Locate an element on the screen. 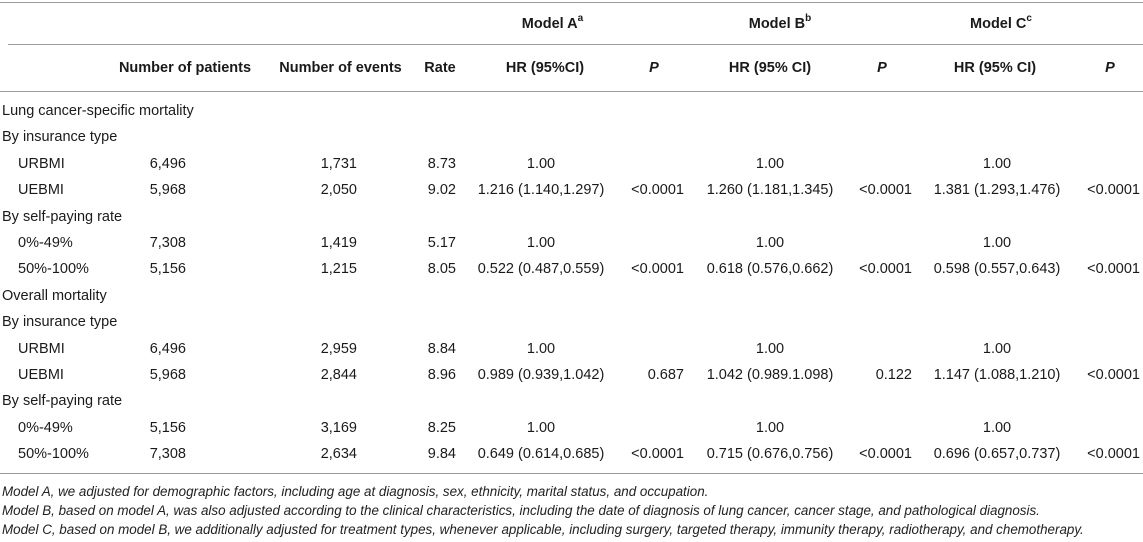  cell-rate: 5.17 is located at coordinates (441, 243).